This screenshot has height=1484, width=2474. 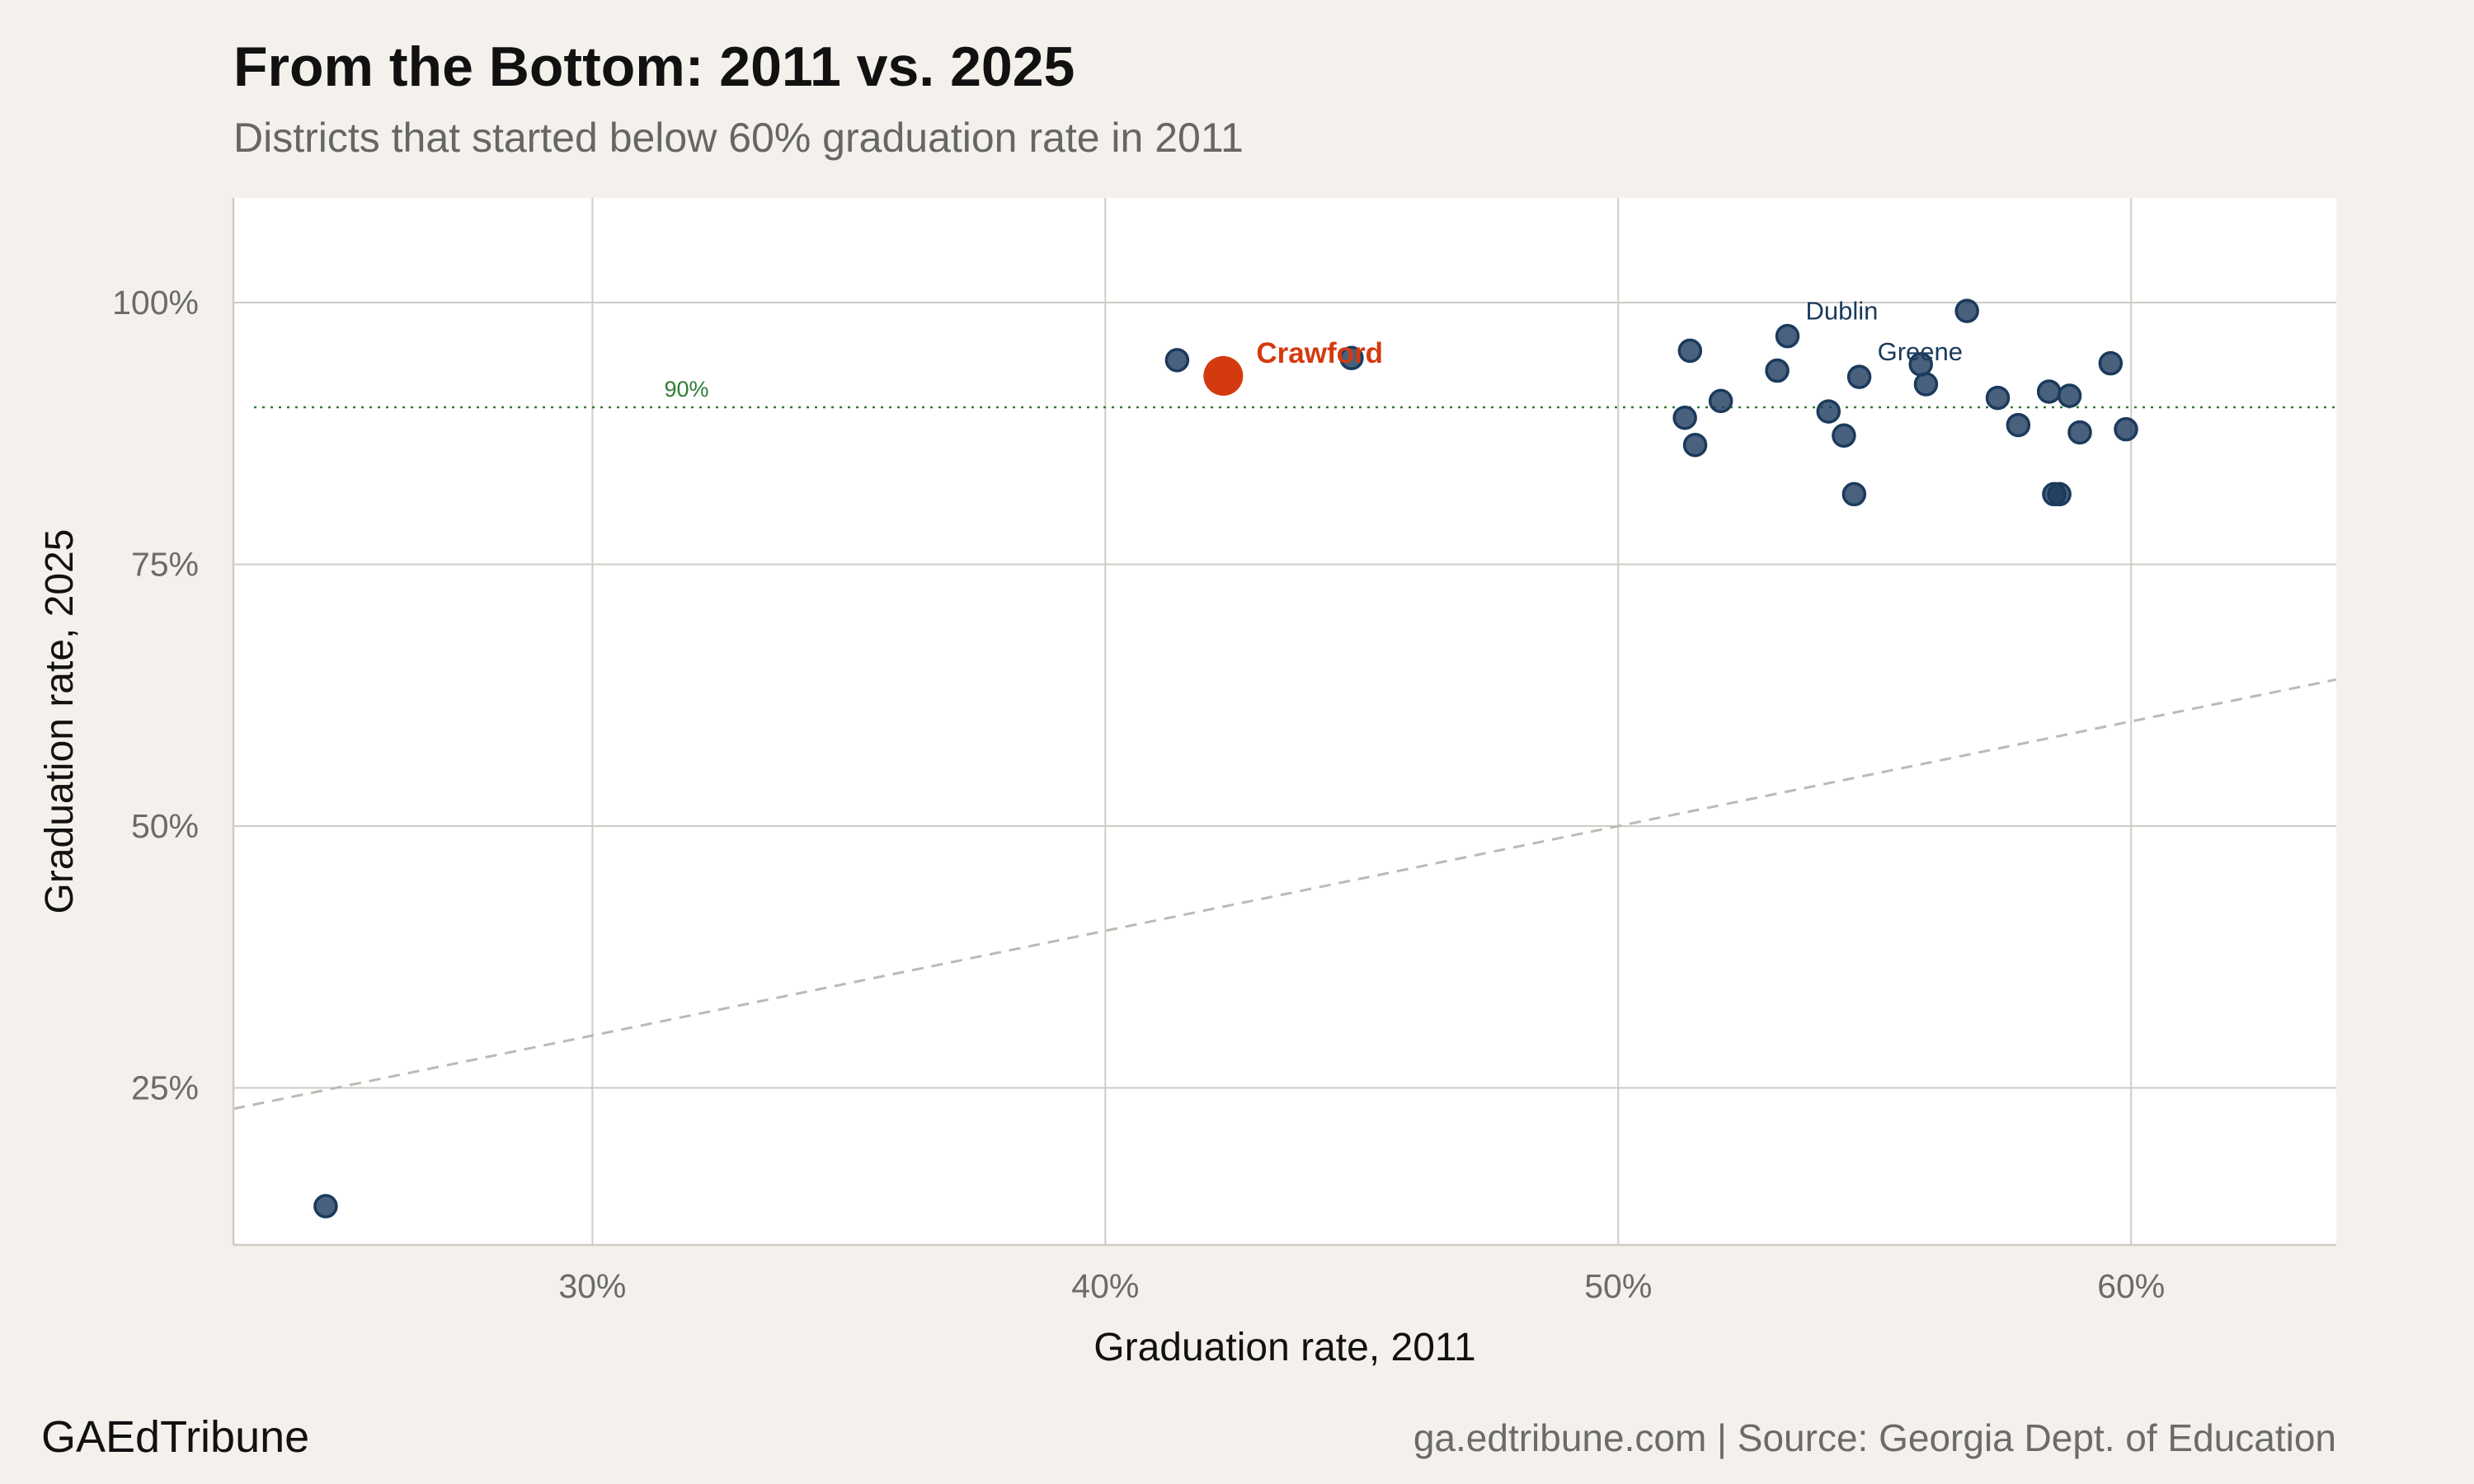 What do you see at coordinates (1609, 333) in the screenshot?
I see `label-layer: Dublin Greene Crawford` at bounding box center [1609, 333].